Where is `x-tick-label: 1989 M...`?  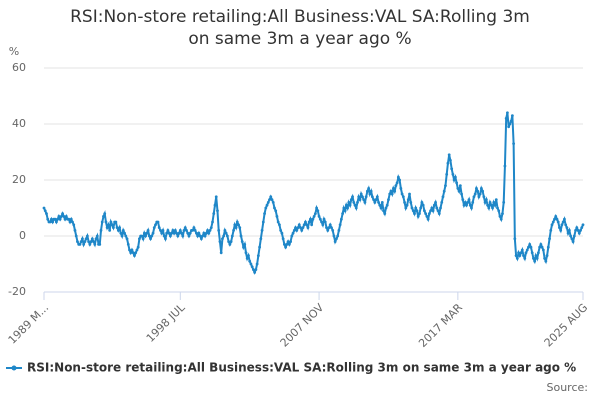 x-tick-label: 1989 M... is located at coordinates (29, 324).